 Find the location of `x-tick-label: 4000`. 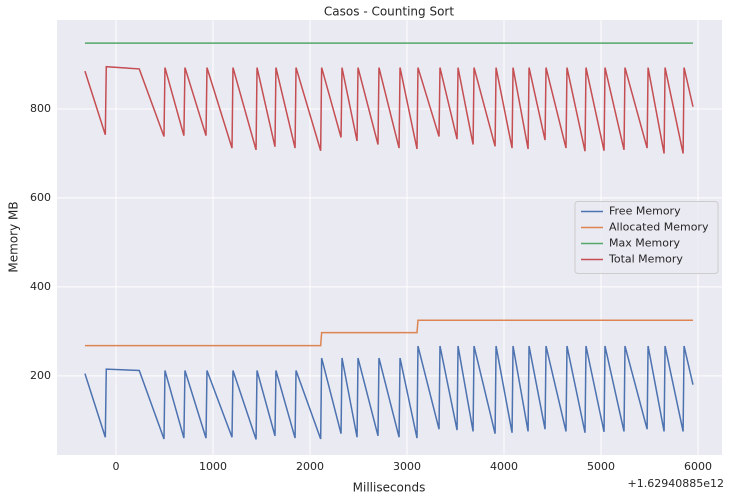

x-tick-label: 4000 is located at coordinates (504, 466).